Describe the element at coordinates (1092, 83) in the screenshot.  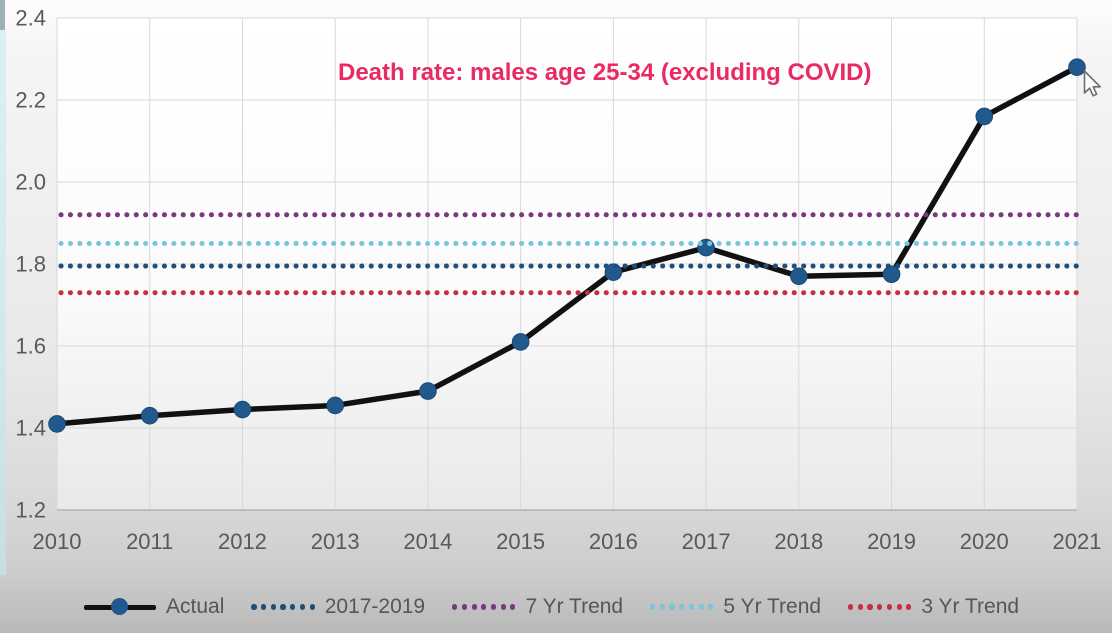
I see `mouse-cursor-icon` at that location.